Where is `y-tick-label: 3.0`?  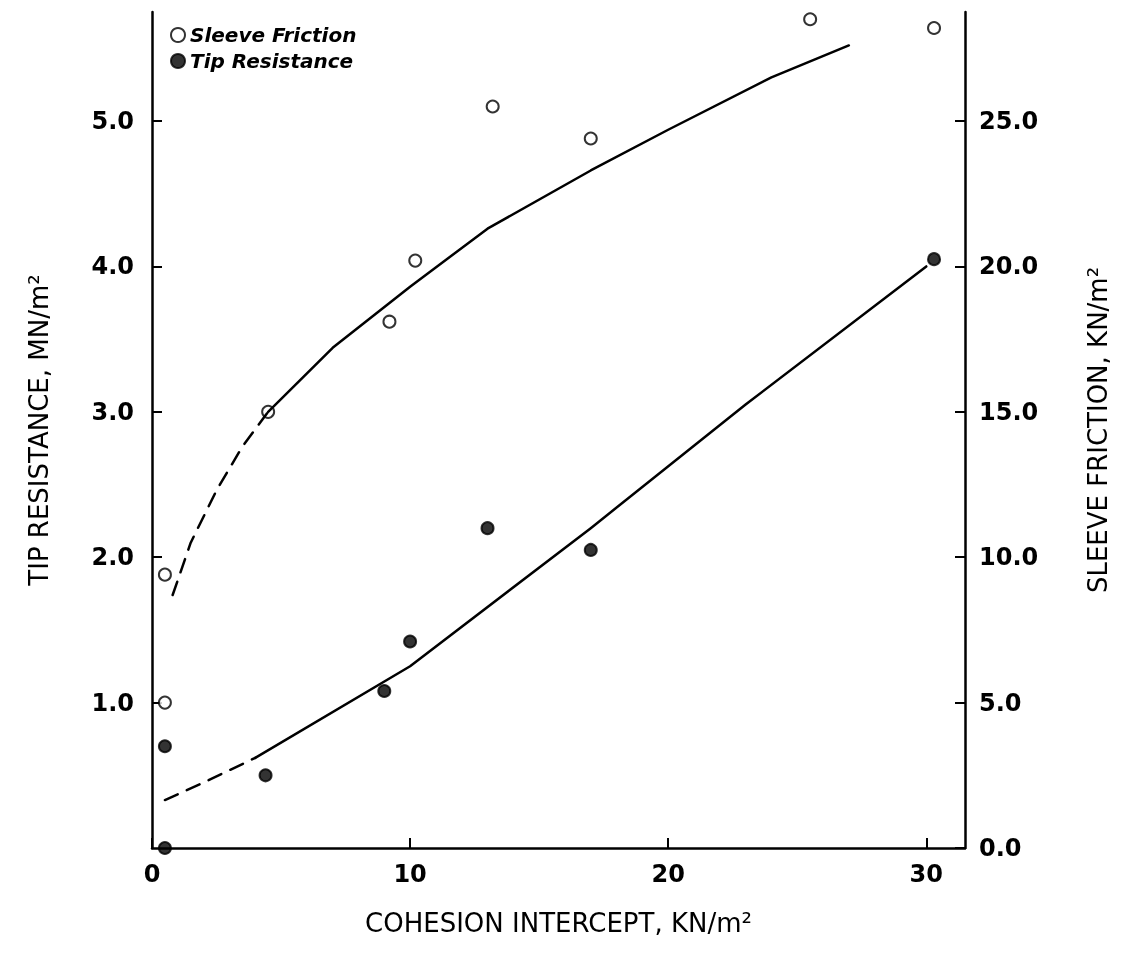
y-tick-label: 3.0 is located at coordinates (112, 411).